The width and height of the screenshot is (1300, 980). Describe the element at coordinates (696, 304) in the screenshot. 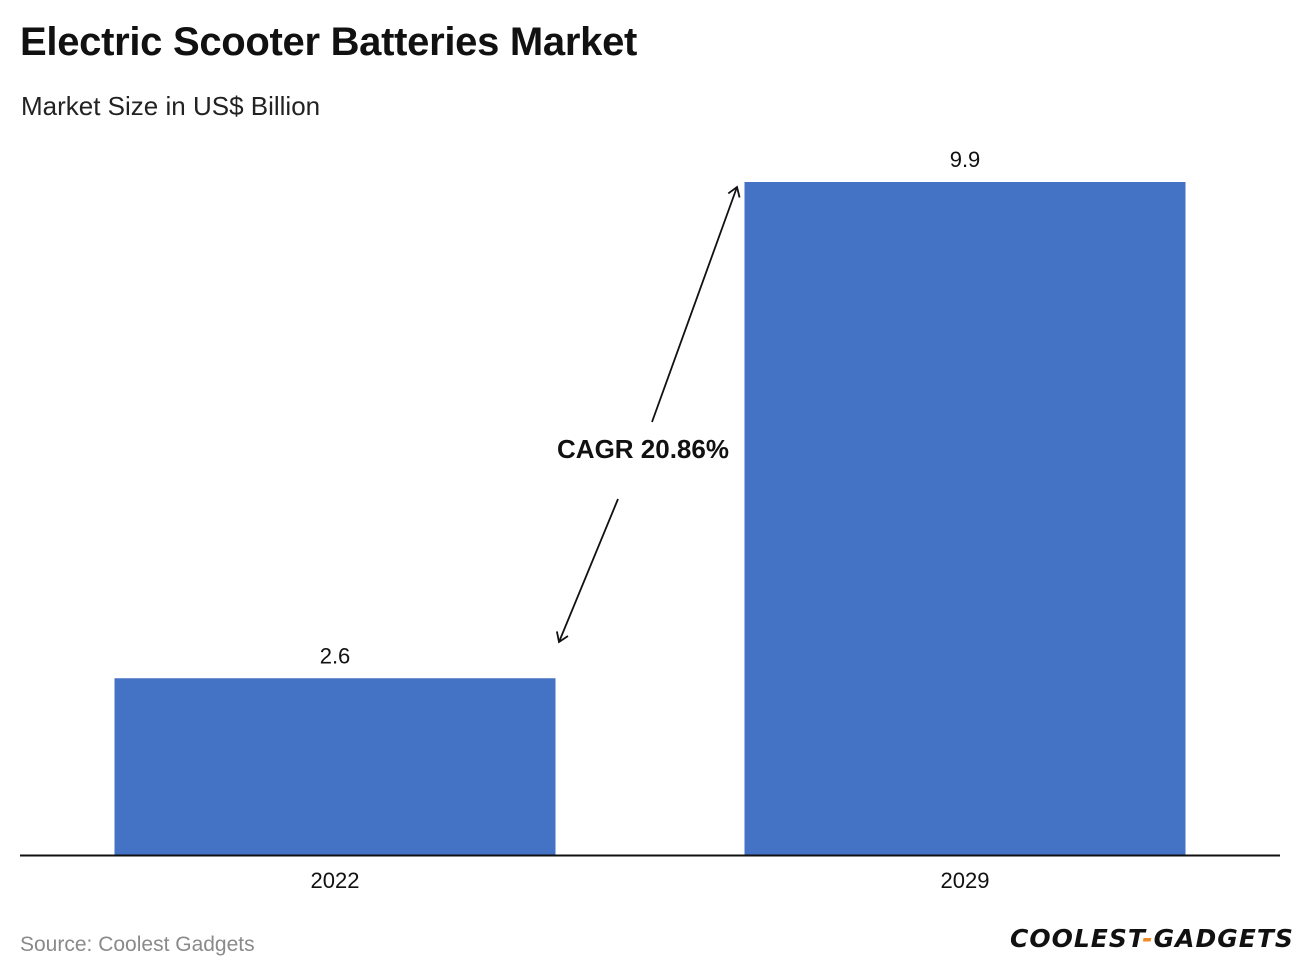

I see `cagr-arrow-up` at that location.